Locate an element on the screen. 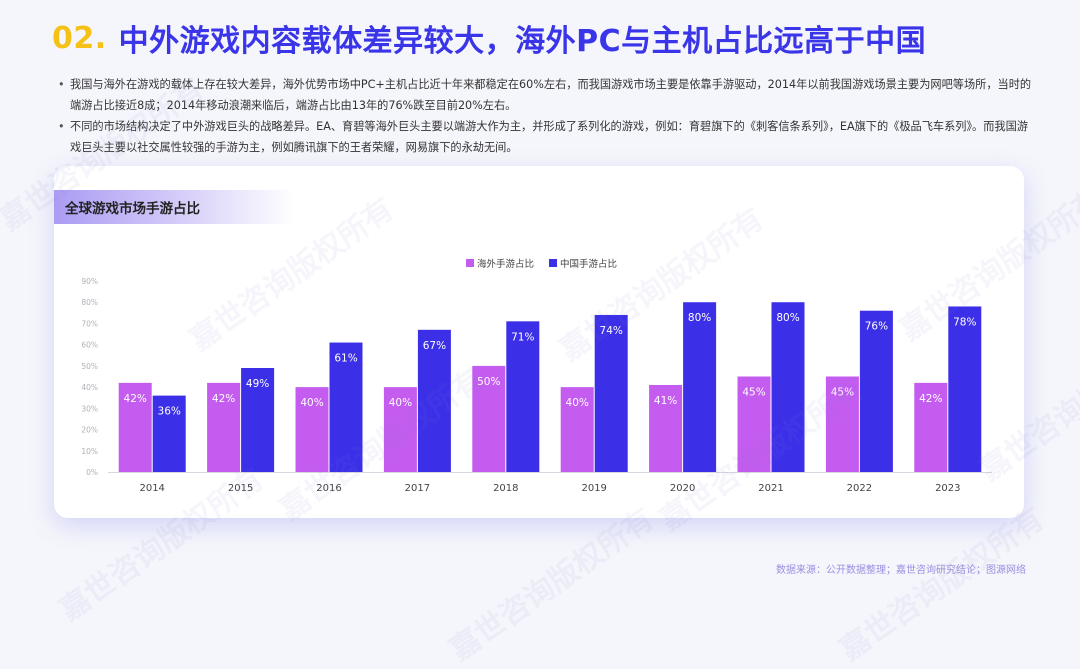 Image resolution: width=1080 pixels, height=669 pixels. page-title: 02. 中外游戏内容载体差异较大，海外PC与主机占比远高于中国 is located at coordinates (489, 38).